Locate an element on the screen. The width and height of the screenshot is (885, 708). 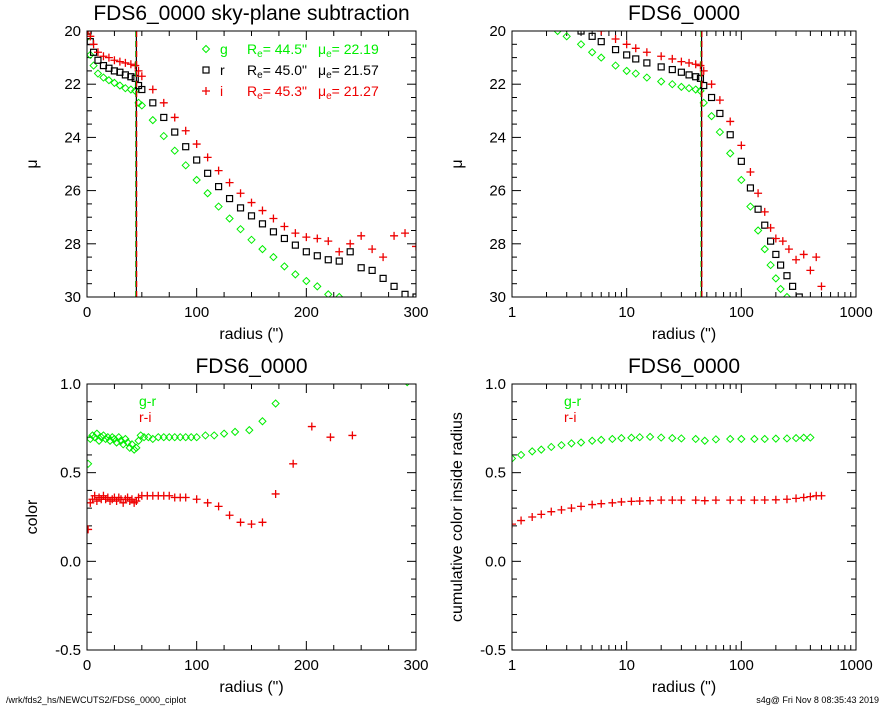
x-tick-label: 0 is located at coordinates (87, 312).